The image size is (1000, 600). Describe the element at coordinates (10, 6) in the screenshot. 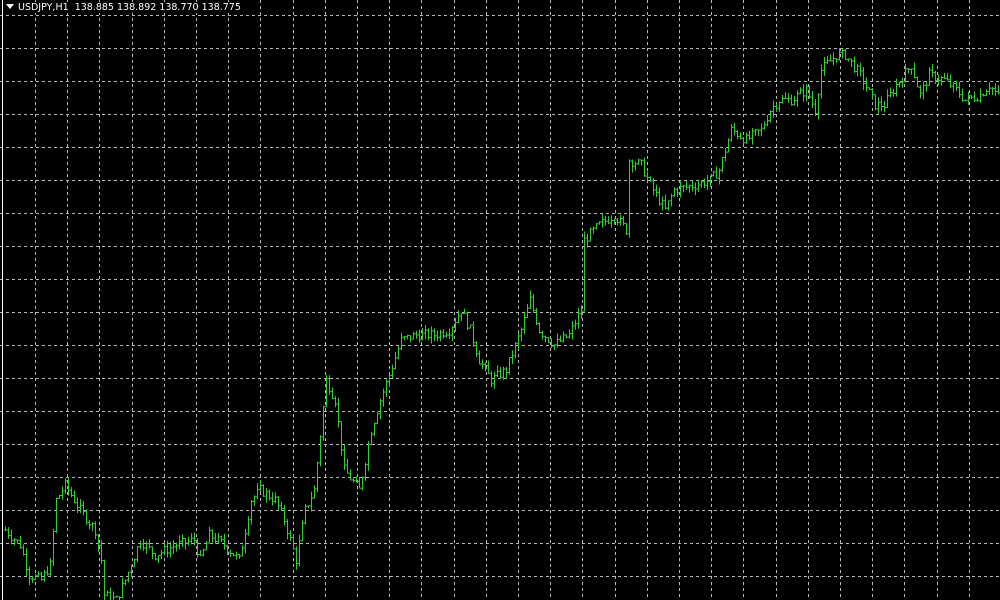

I see `triangle-down-icon` at that location.